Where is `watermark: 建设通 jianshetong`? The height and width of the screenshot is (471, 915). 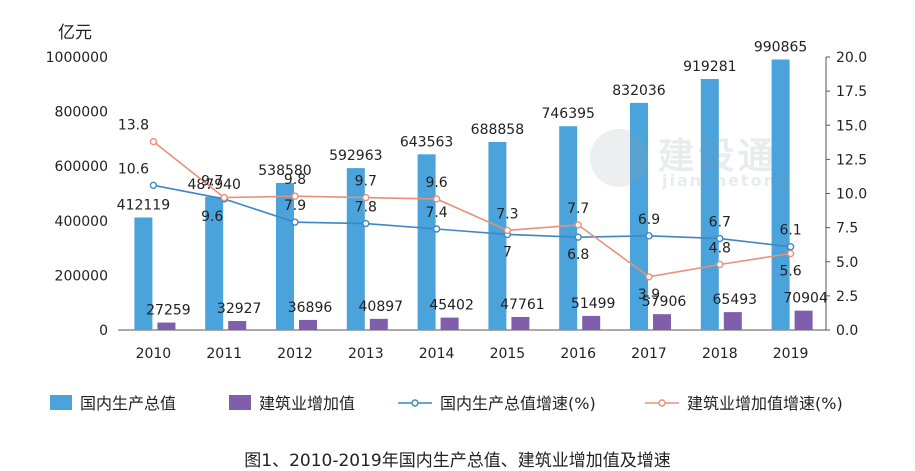 watermark: 建设通 jianshetong is located at coordinates (697, 160).